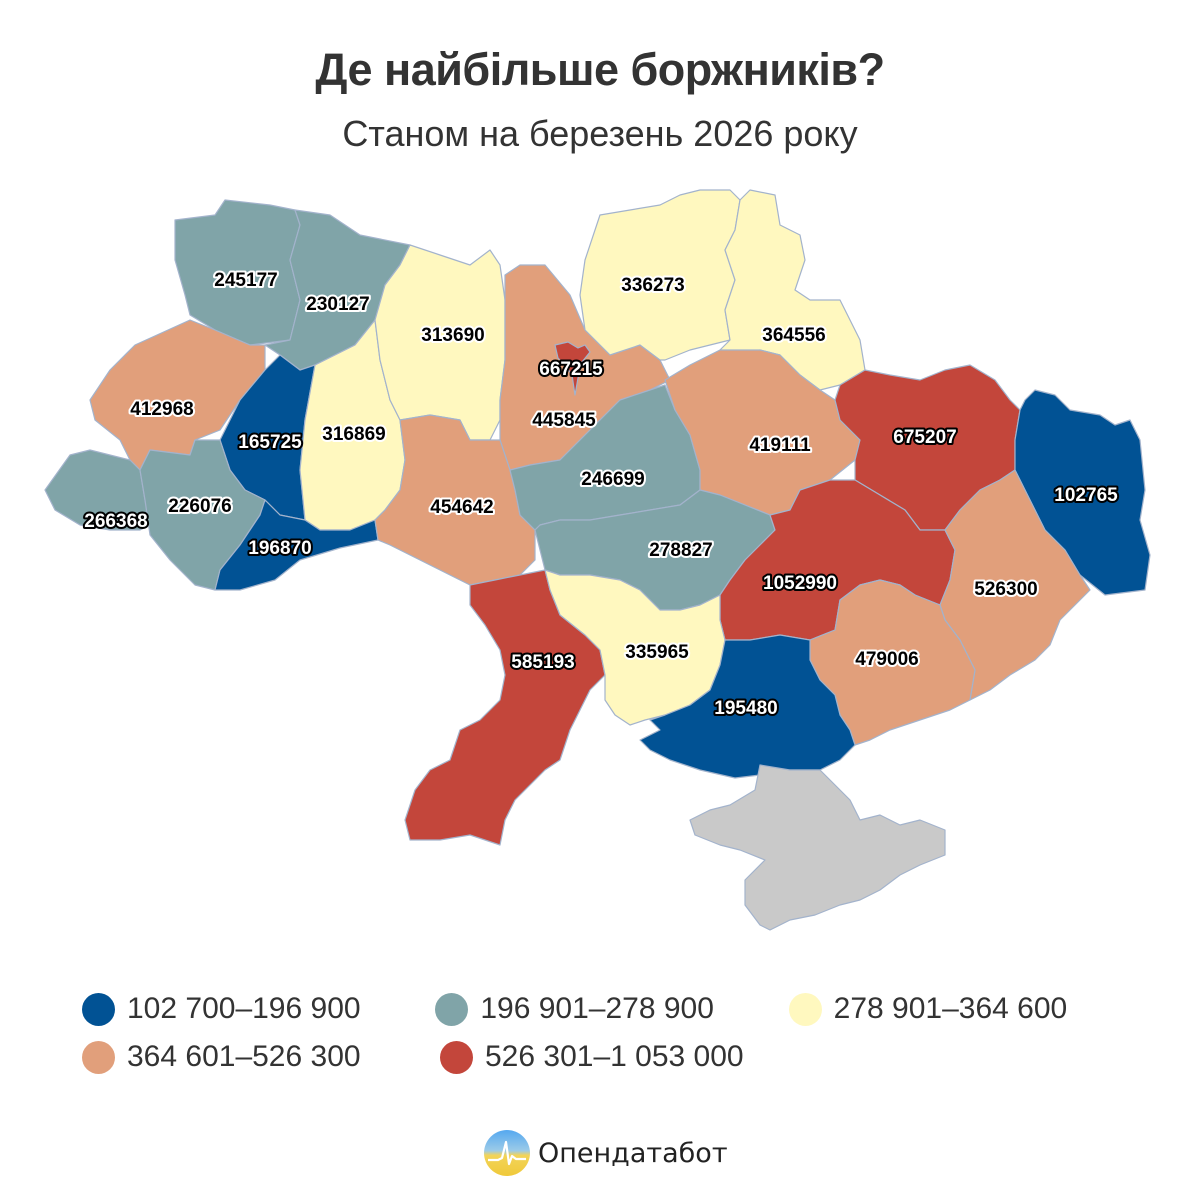 The image size is (1200, 1200). I want to click on value-label: 316869, so click(353, 434).